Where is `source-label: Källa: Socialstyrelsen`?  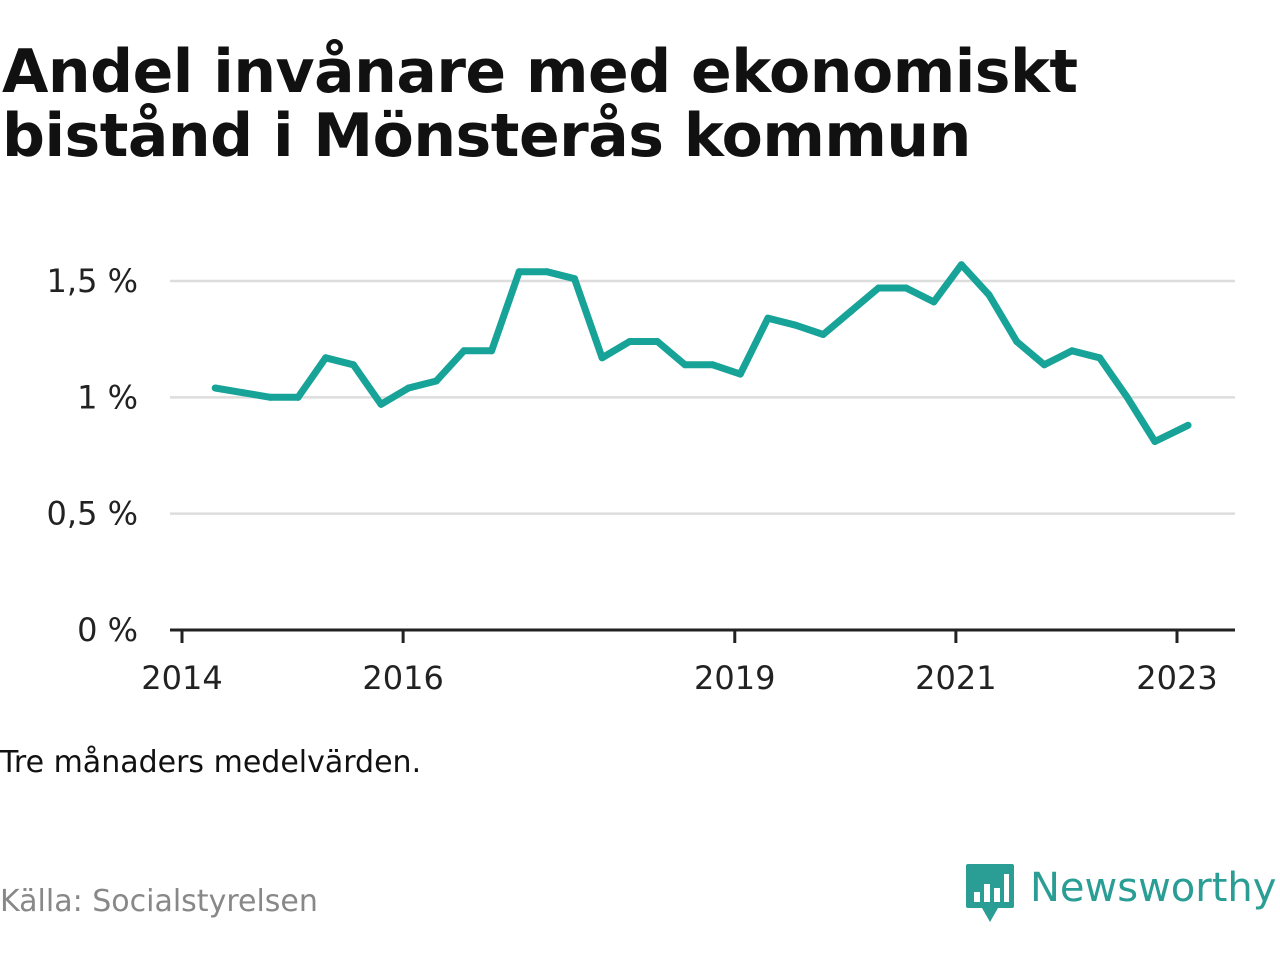 source-label: Källa: Socialstyrelsen is located at coordinates (159, 901).